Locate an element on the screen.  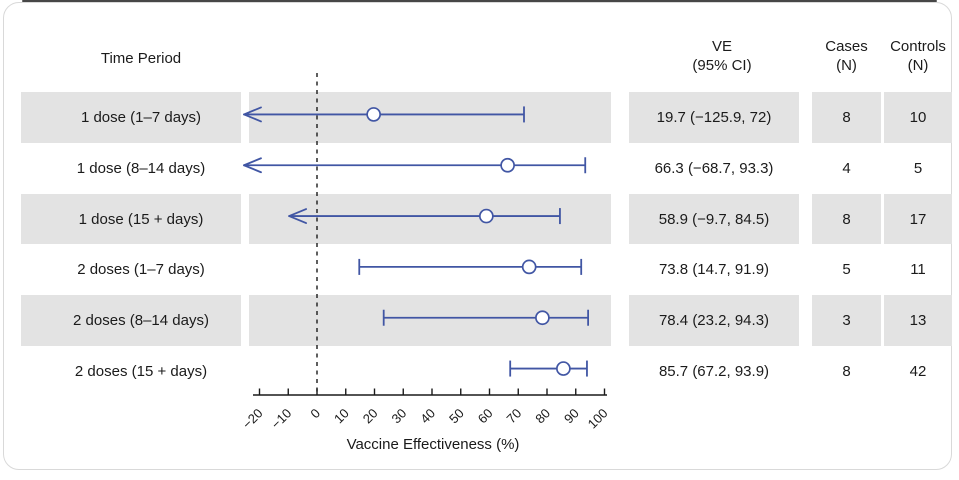
row-cases-n: 5 is located at coordinates (846, 269).